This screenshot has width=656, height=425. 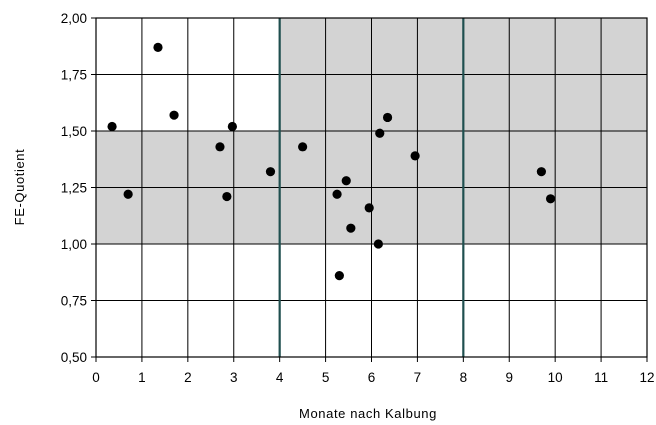 I want to click on y-tick-label: 1,25, so click(x=74, y=188).